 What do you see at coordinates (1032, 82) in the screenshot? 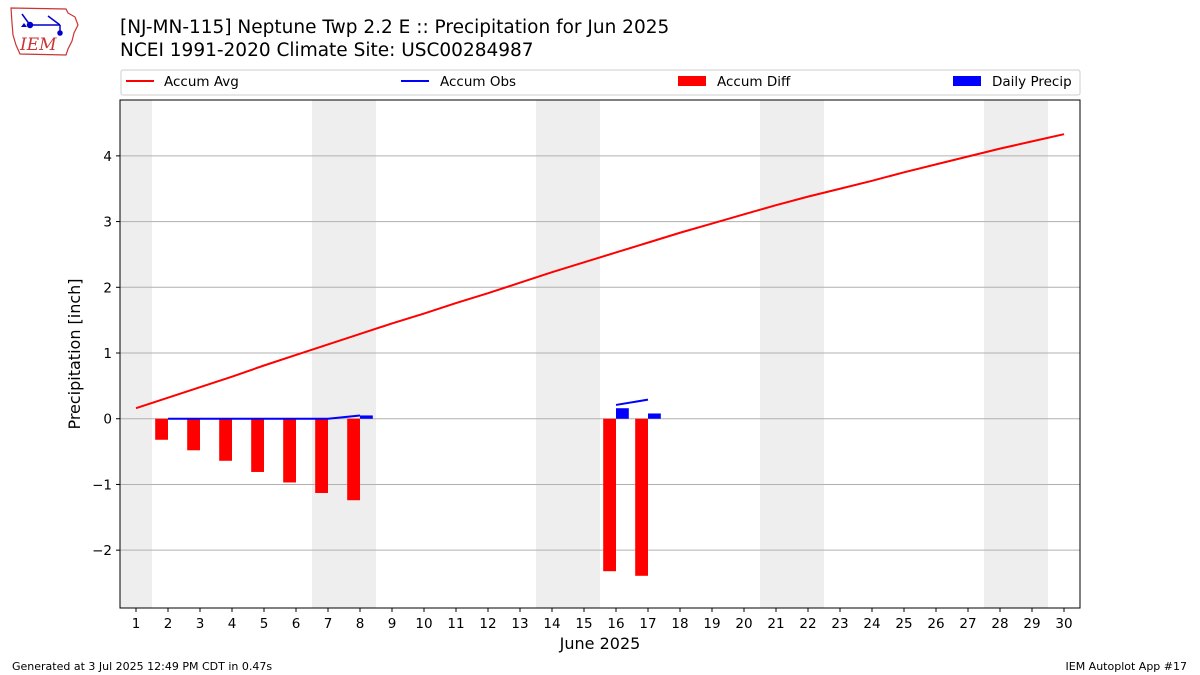
I see `legend-label-daily-precip: Daily Precip` at bounding box center [1032, 82].